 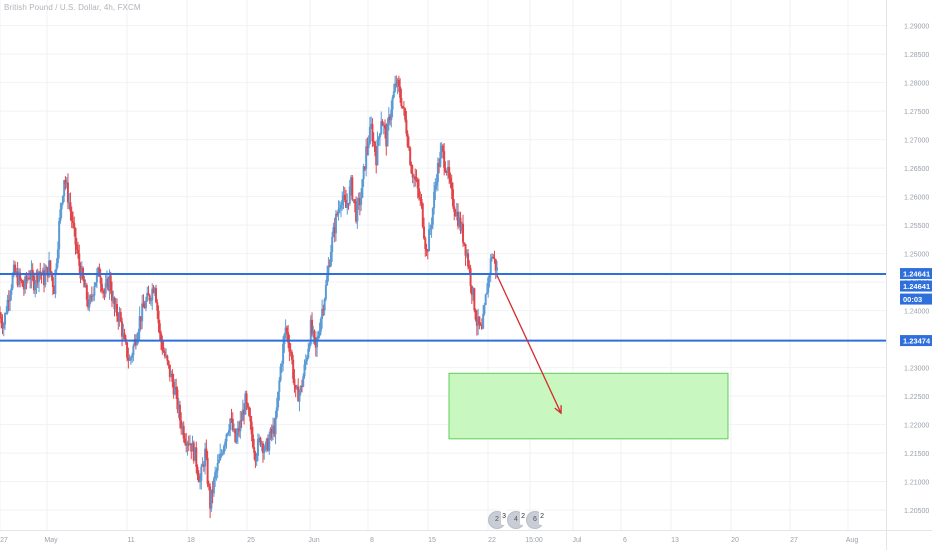 I want to click on price-label: 1.24641, so click(x=916, y=286).